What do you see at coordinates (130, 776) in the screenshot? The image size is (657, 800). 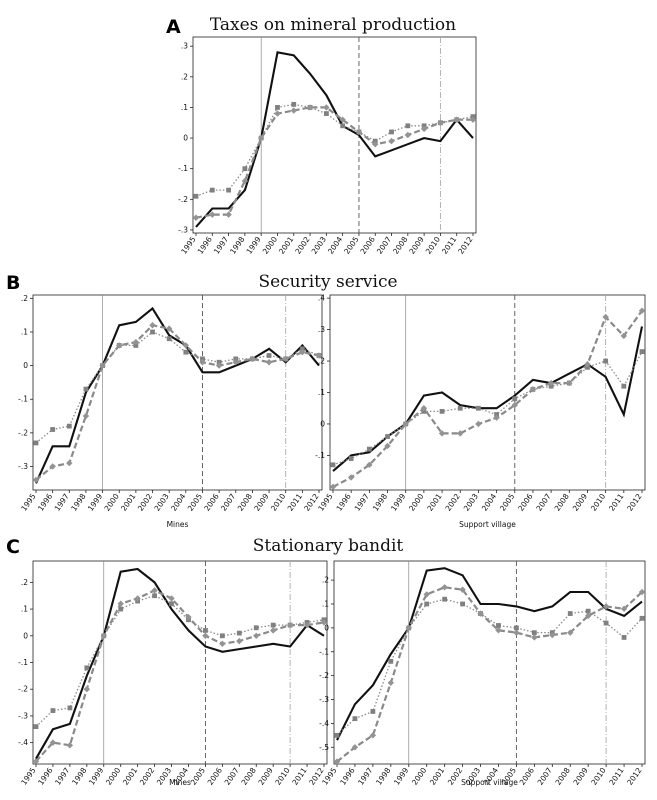 I see `x-tick-label: 2001` at bounding box center [130, 776].